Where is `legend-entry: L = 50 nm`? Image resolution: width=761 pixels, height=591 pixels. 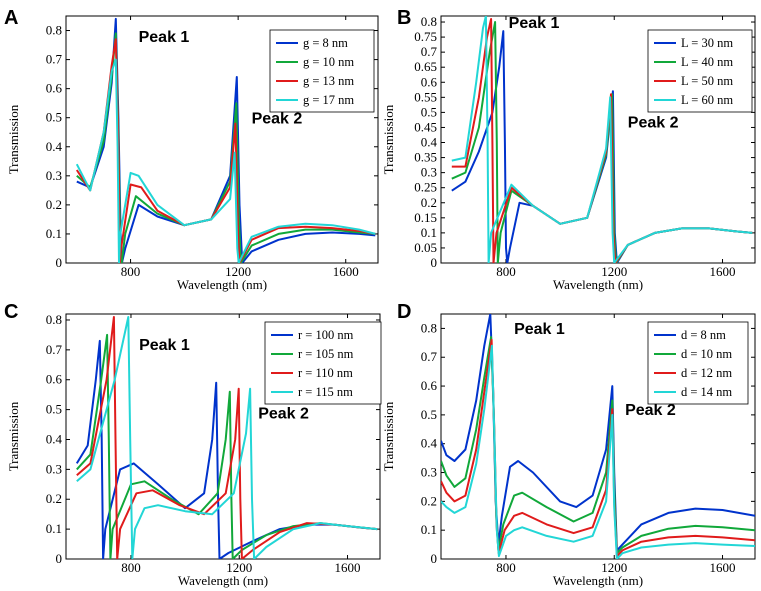
legend-entry: L = 50 nm is located at coordinates (707, 81).